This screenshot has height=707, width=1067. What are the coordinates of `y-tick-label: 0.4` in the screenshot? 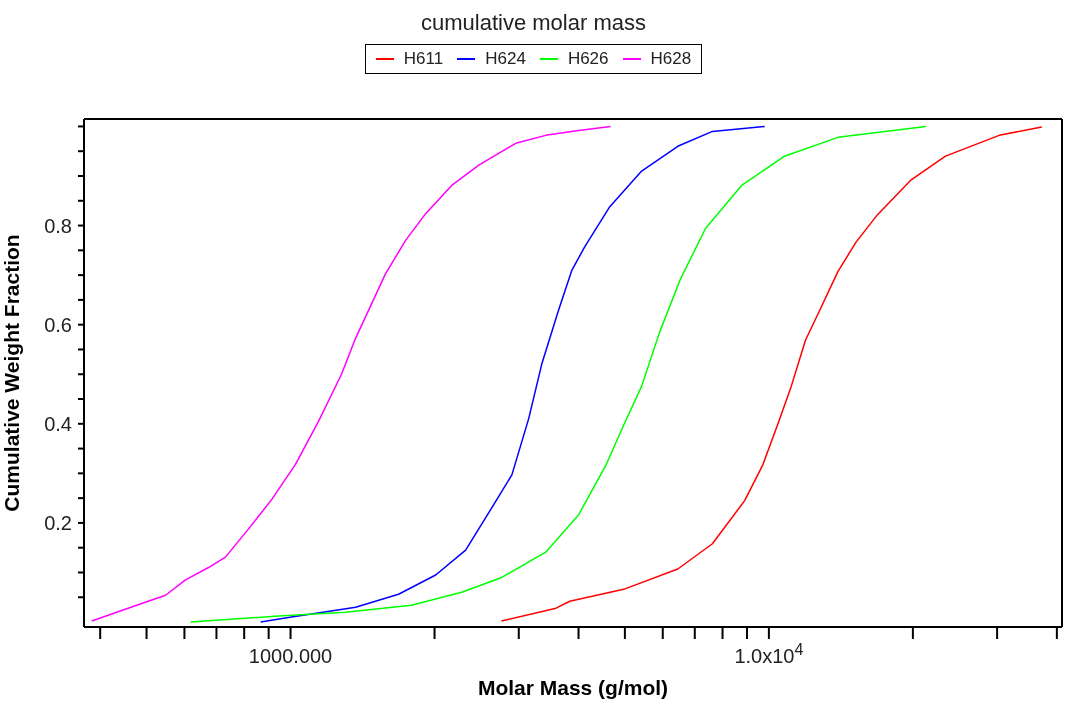 It's located at (58, 423).